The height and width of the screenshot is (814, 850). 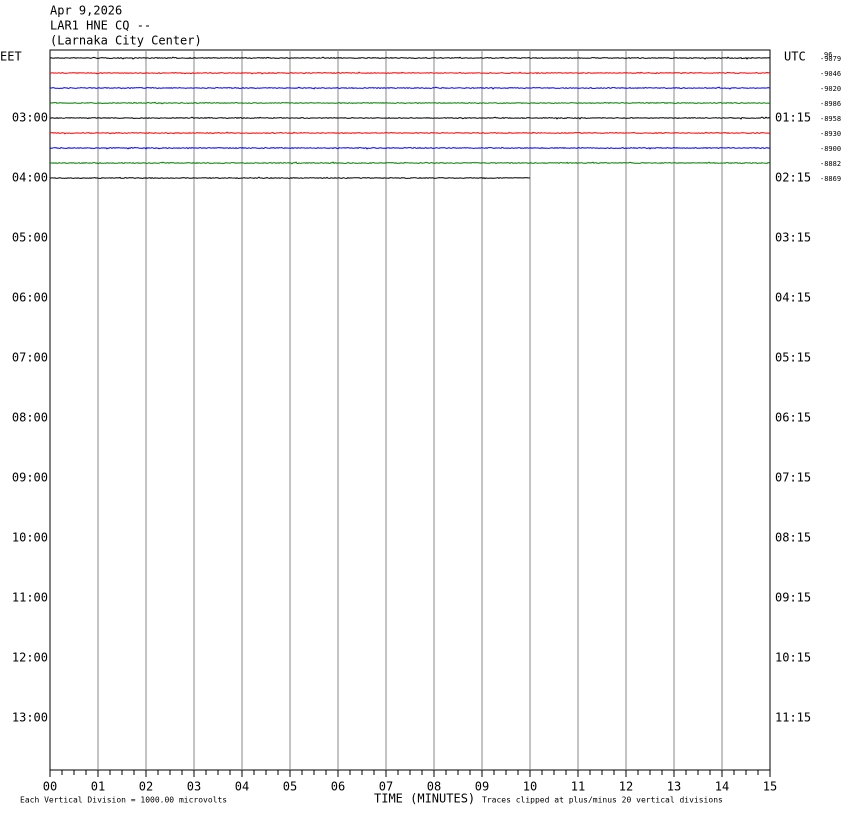 I want to click on minute-label: 11, so click(x=578, y=787).